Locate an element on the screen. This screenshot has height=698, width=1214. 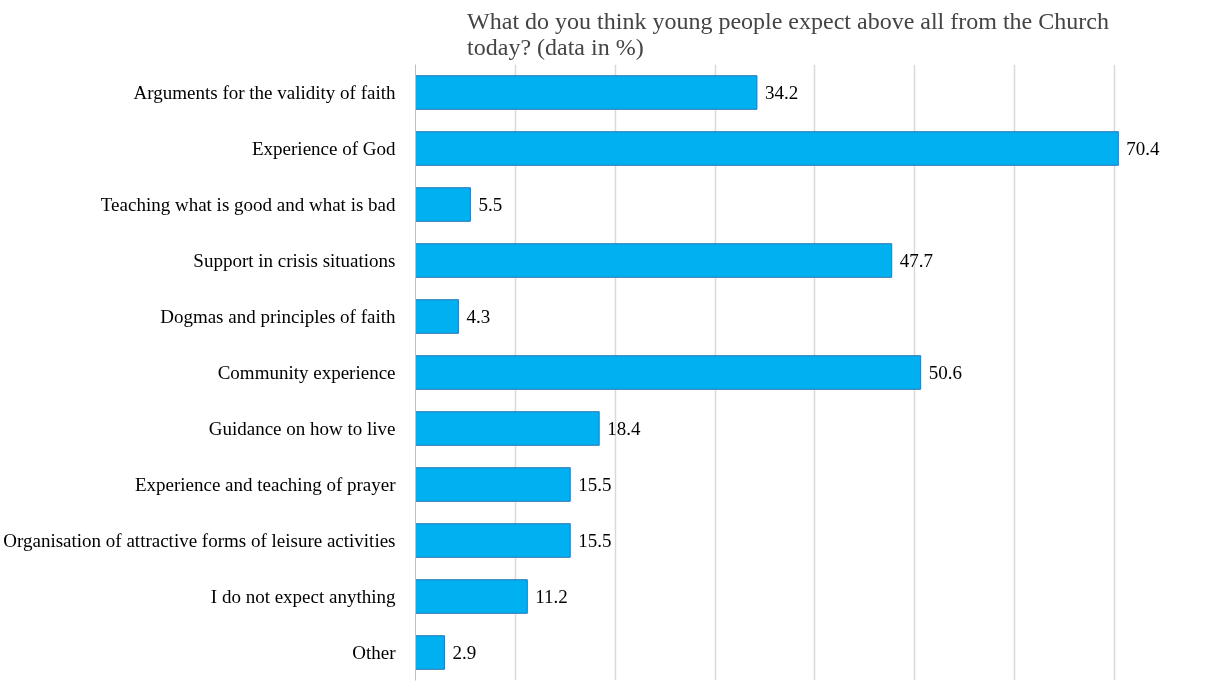
chart-title: What do you think young people expect above all from the Church today? (data in %) is located at coordinates (788, 33).